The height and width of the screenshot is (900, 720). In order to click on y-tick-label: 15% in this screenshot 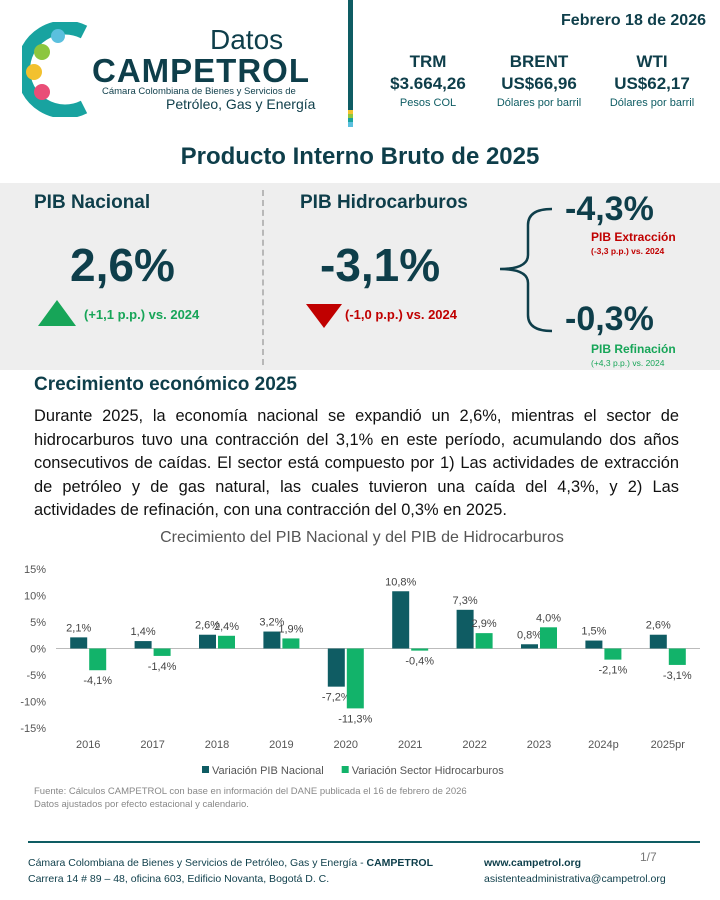, I will do `click(35, 570)`.